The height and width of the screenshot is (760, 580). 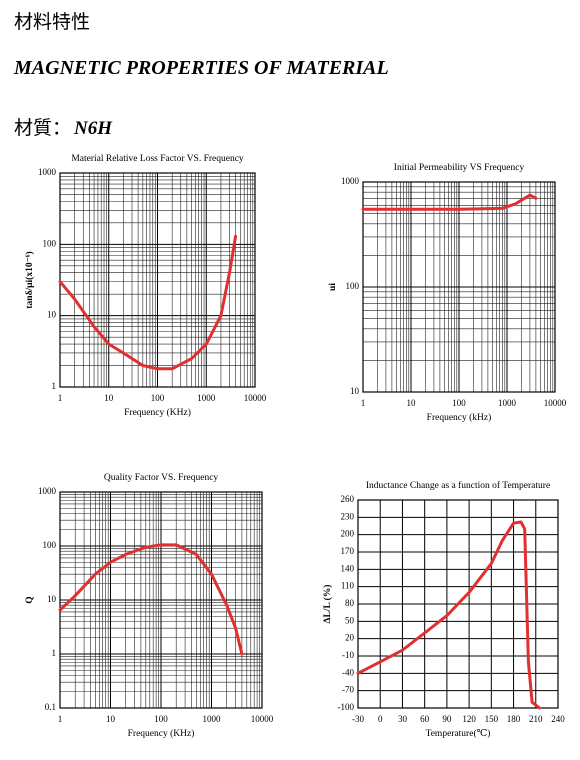 What do you see at coordinates (346, 707) in the screenshot?
I see `y-tick-label: -100` at bounding box center [346, 707].